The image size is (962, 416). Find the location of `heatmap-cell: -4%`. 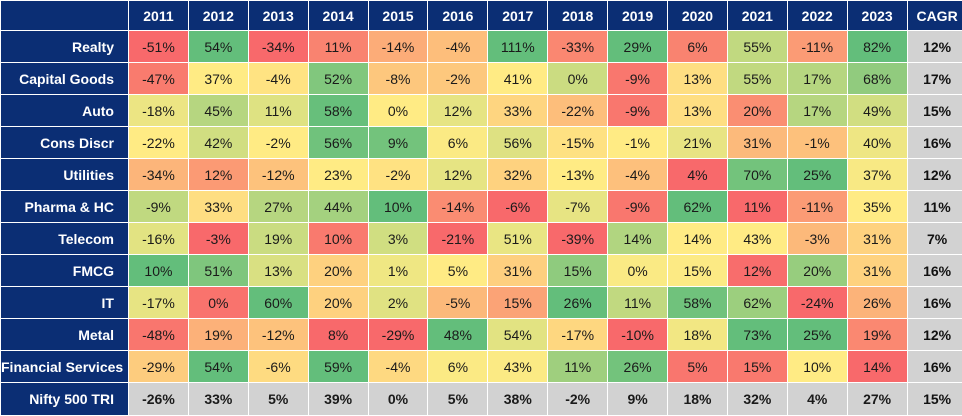

heatmap-cell: -4% is located at coordinates (458, 46).